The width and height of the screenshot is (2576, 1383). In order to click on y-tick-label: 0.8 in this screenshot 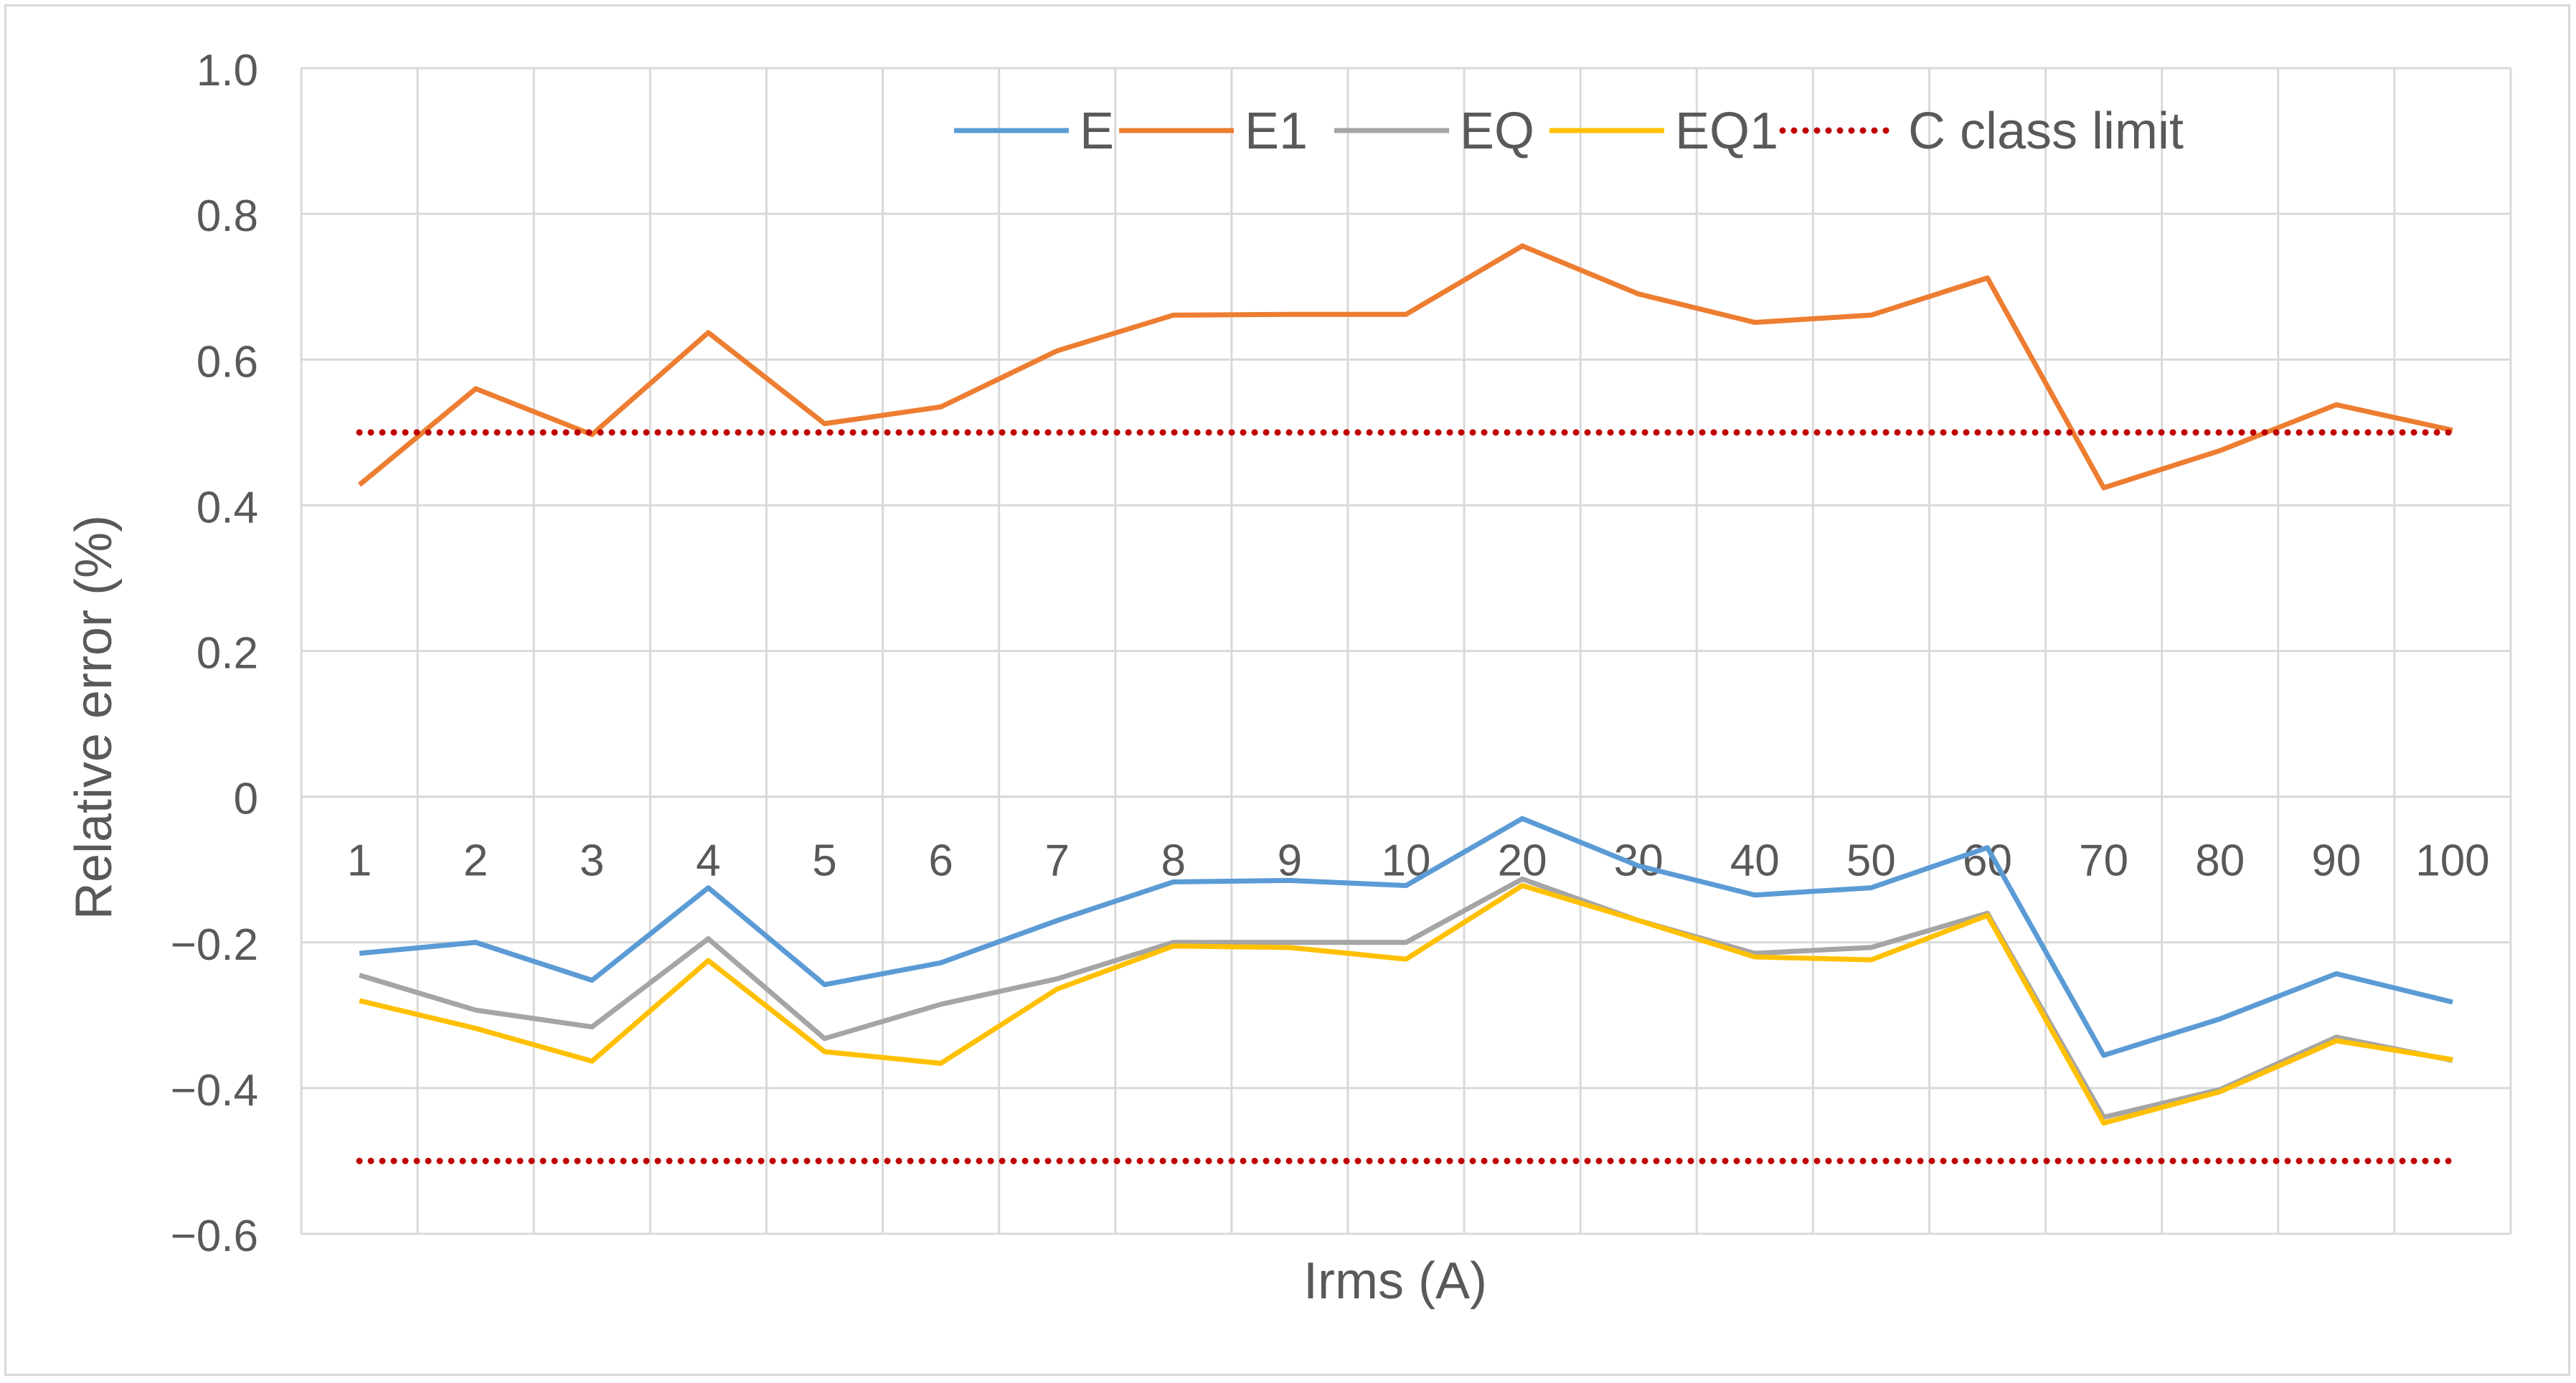, I will do `click(227, 216)`.